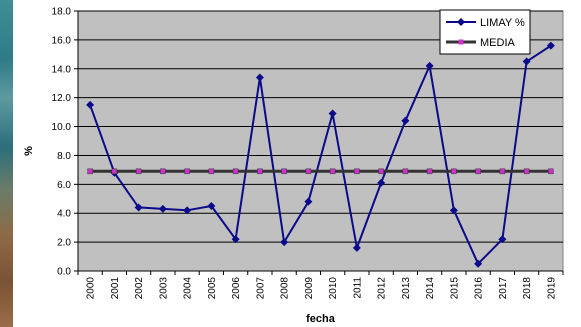 This screenshot has height=327, width=581. I want to click on legend-label: LIMAY %, so click(502, 23).